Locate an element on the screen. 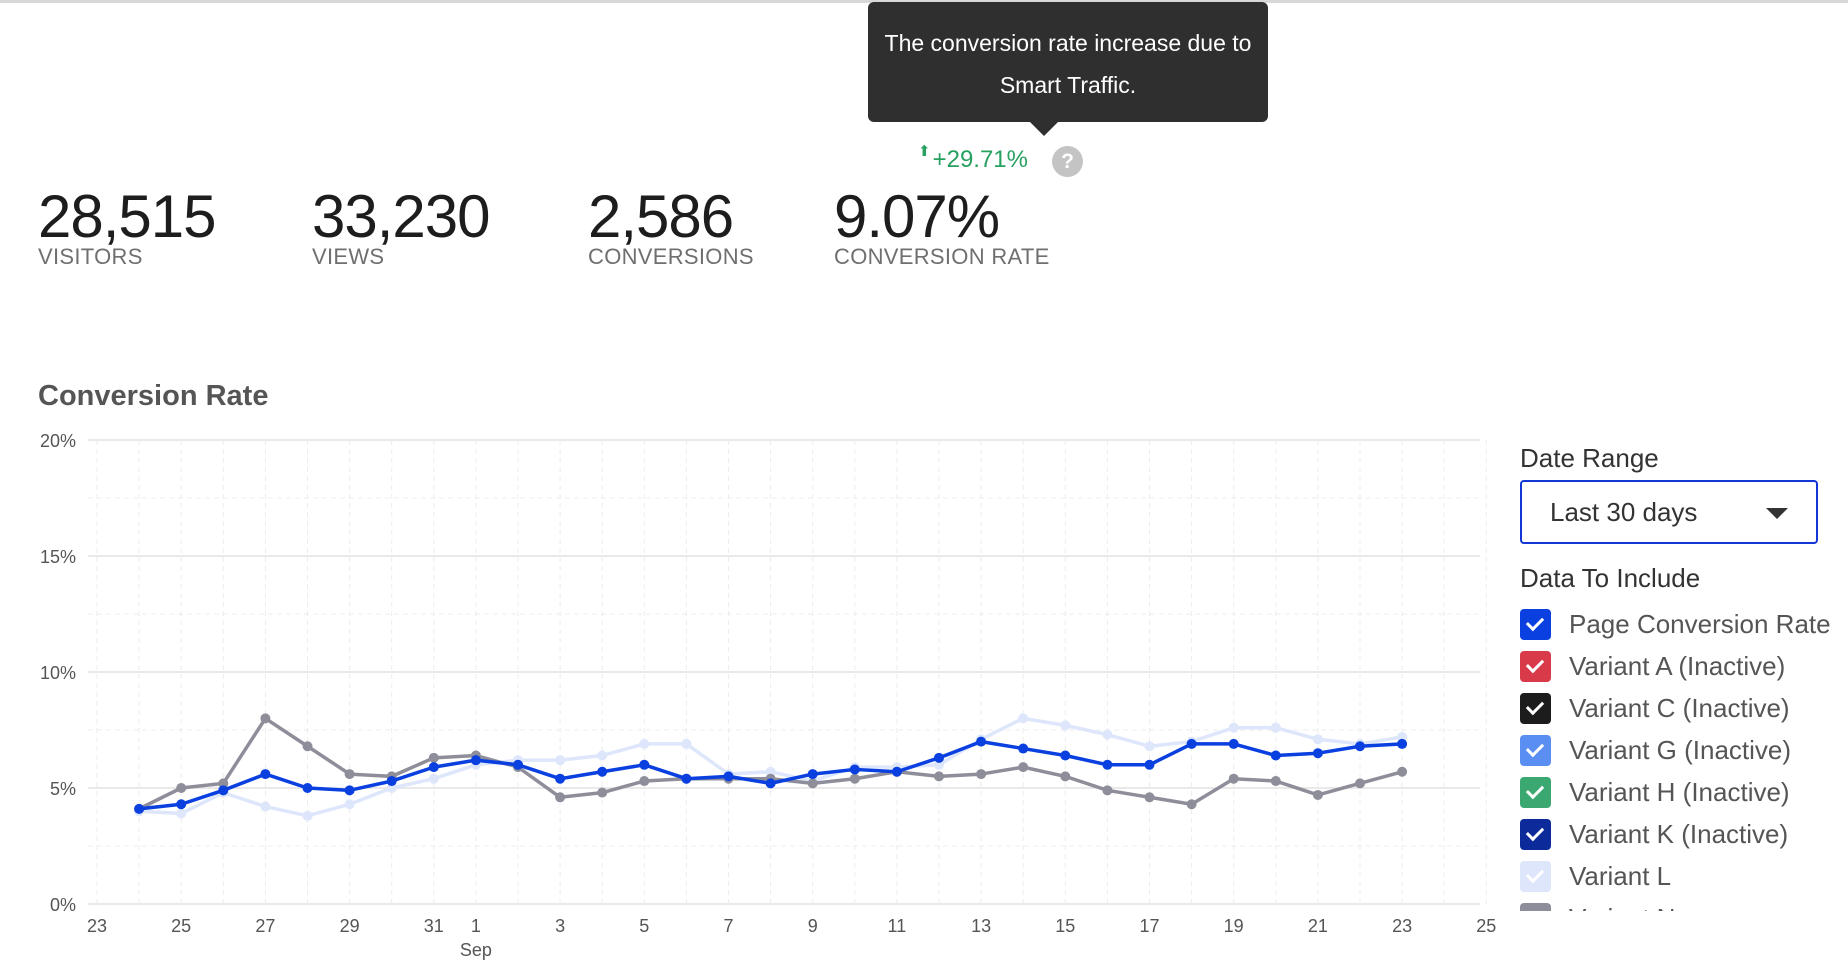  legend-label: Variant G (Inactive) is located at coordinates (1680, 749).